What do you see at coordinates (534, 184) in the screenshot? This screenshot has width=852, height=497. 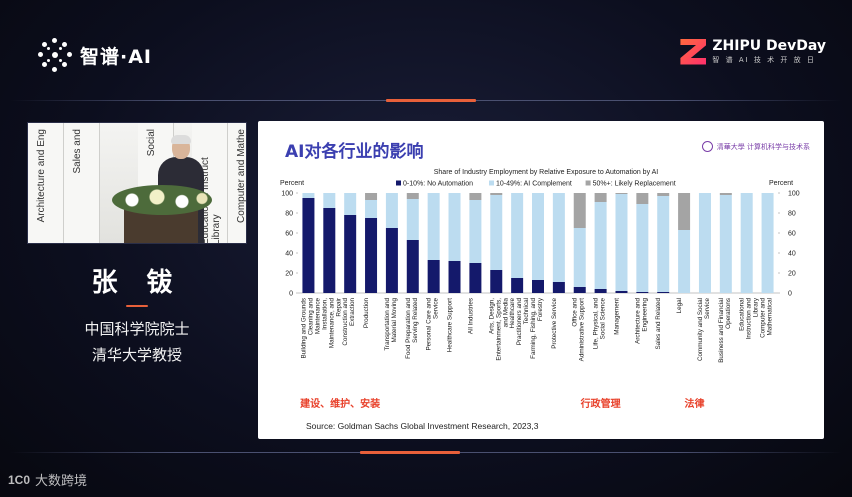 I see `legend-label: 10-49%: AI Complement` at bounding box center [534, 184].